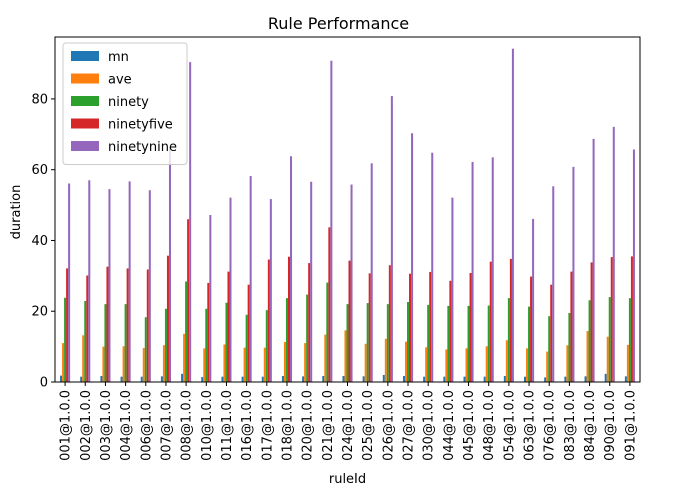  I want to click on x-tick-label: 025@1.0.0, so click(368, 425).